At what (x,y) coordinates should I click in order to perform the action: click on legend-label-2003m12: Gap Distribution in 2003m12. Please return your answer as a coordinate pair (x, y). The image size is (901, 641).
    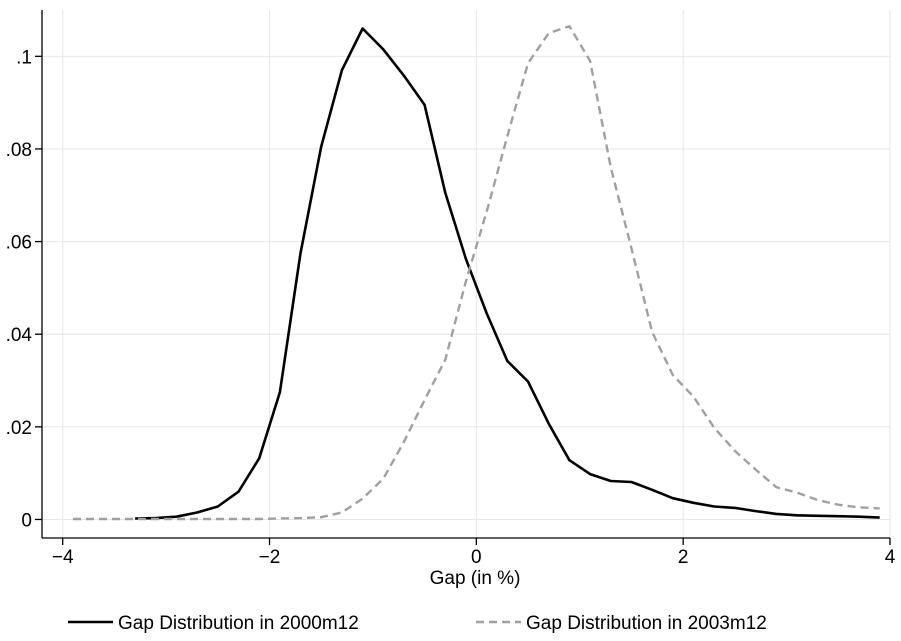
    Looking at the image, I should click on (646, 623).